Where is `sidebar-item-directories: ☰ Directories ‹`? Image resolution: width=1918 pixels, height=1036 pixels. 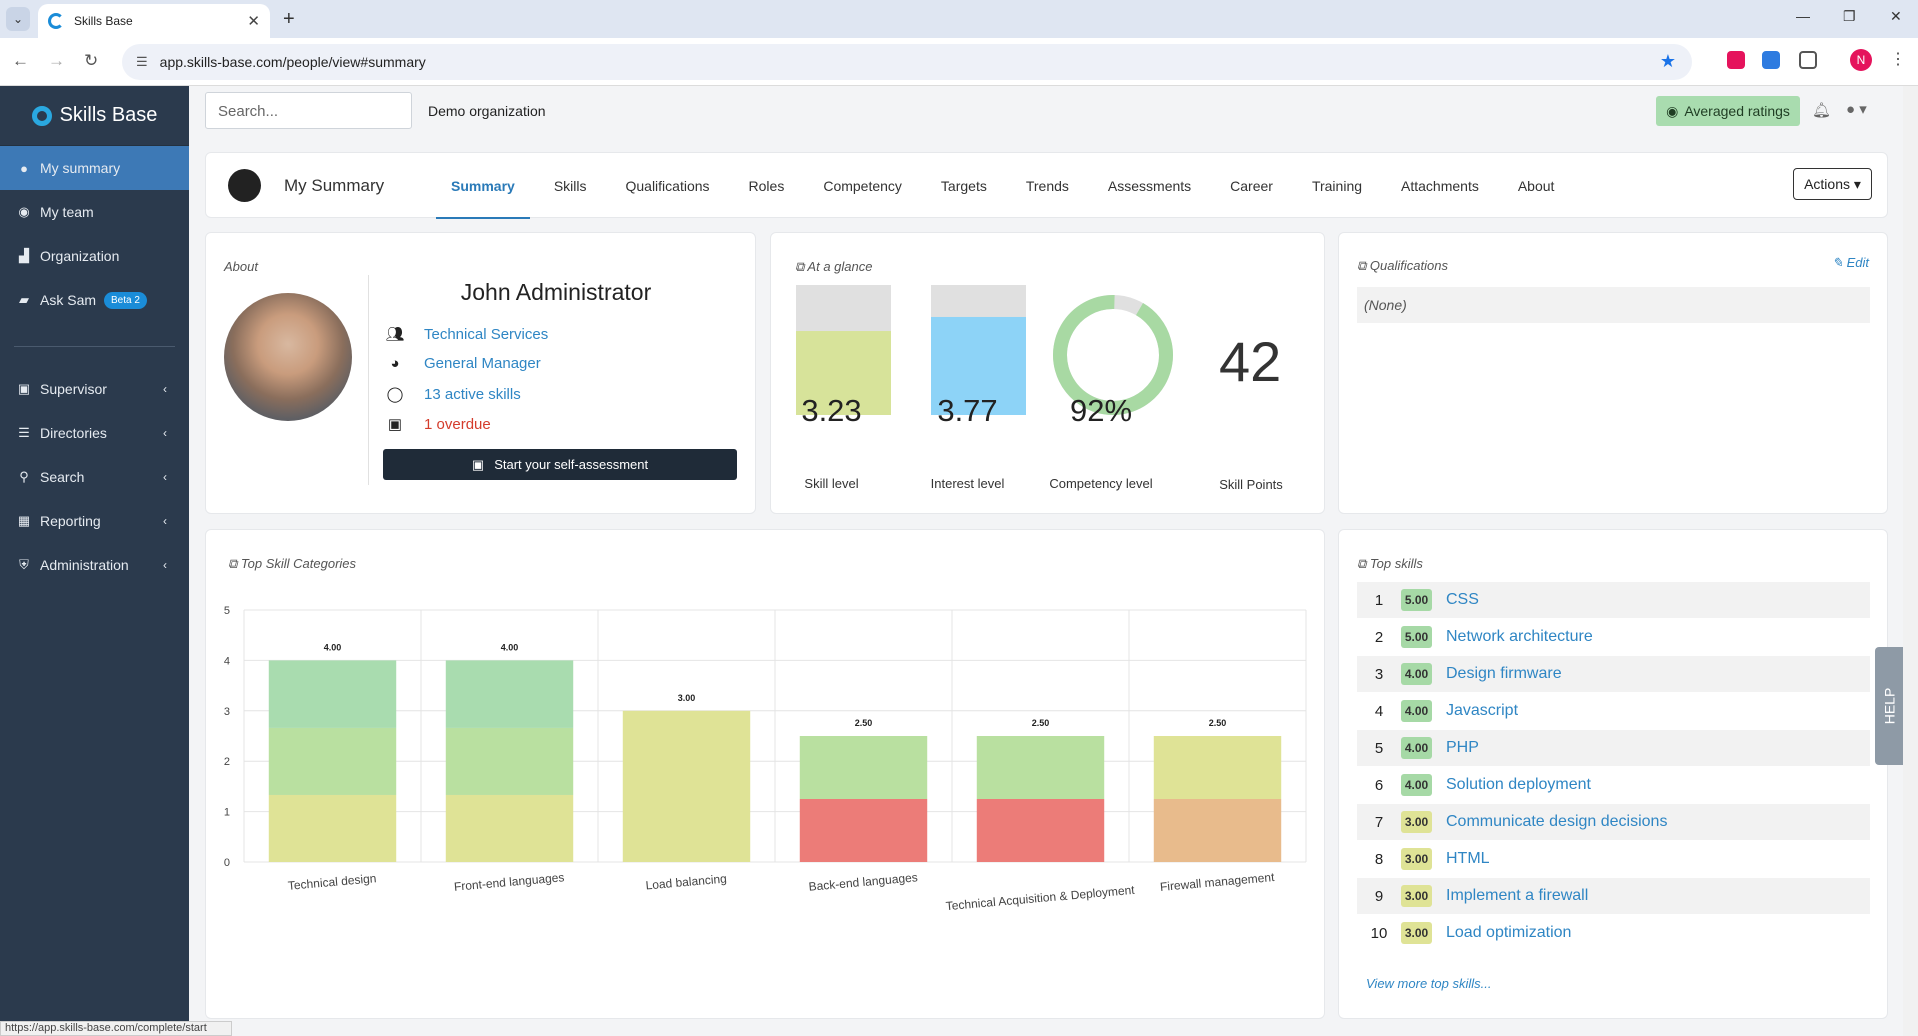
sidebar-item-directories: ☰ Directories ‹ is located at coordinates (94, 433).